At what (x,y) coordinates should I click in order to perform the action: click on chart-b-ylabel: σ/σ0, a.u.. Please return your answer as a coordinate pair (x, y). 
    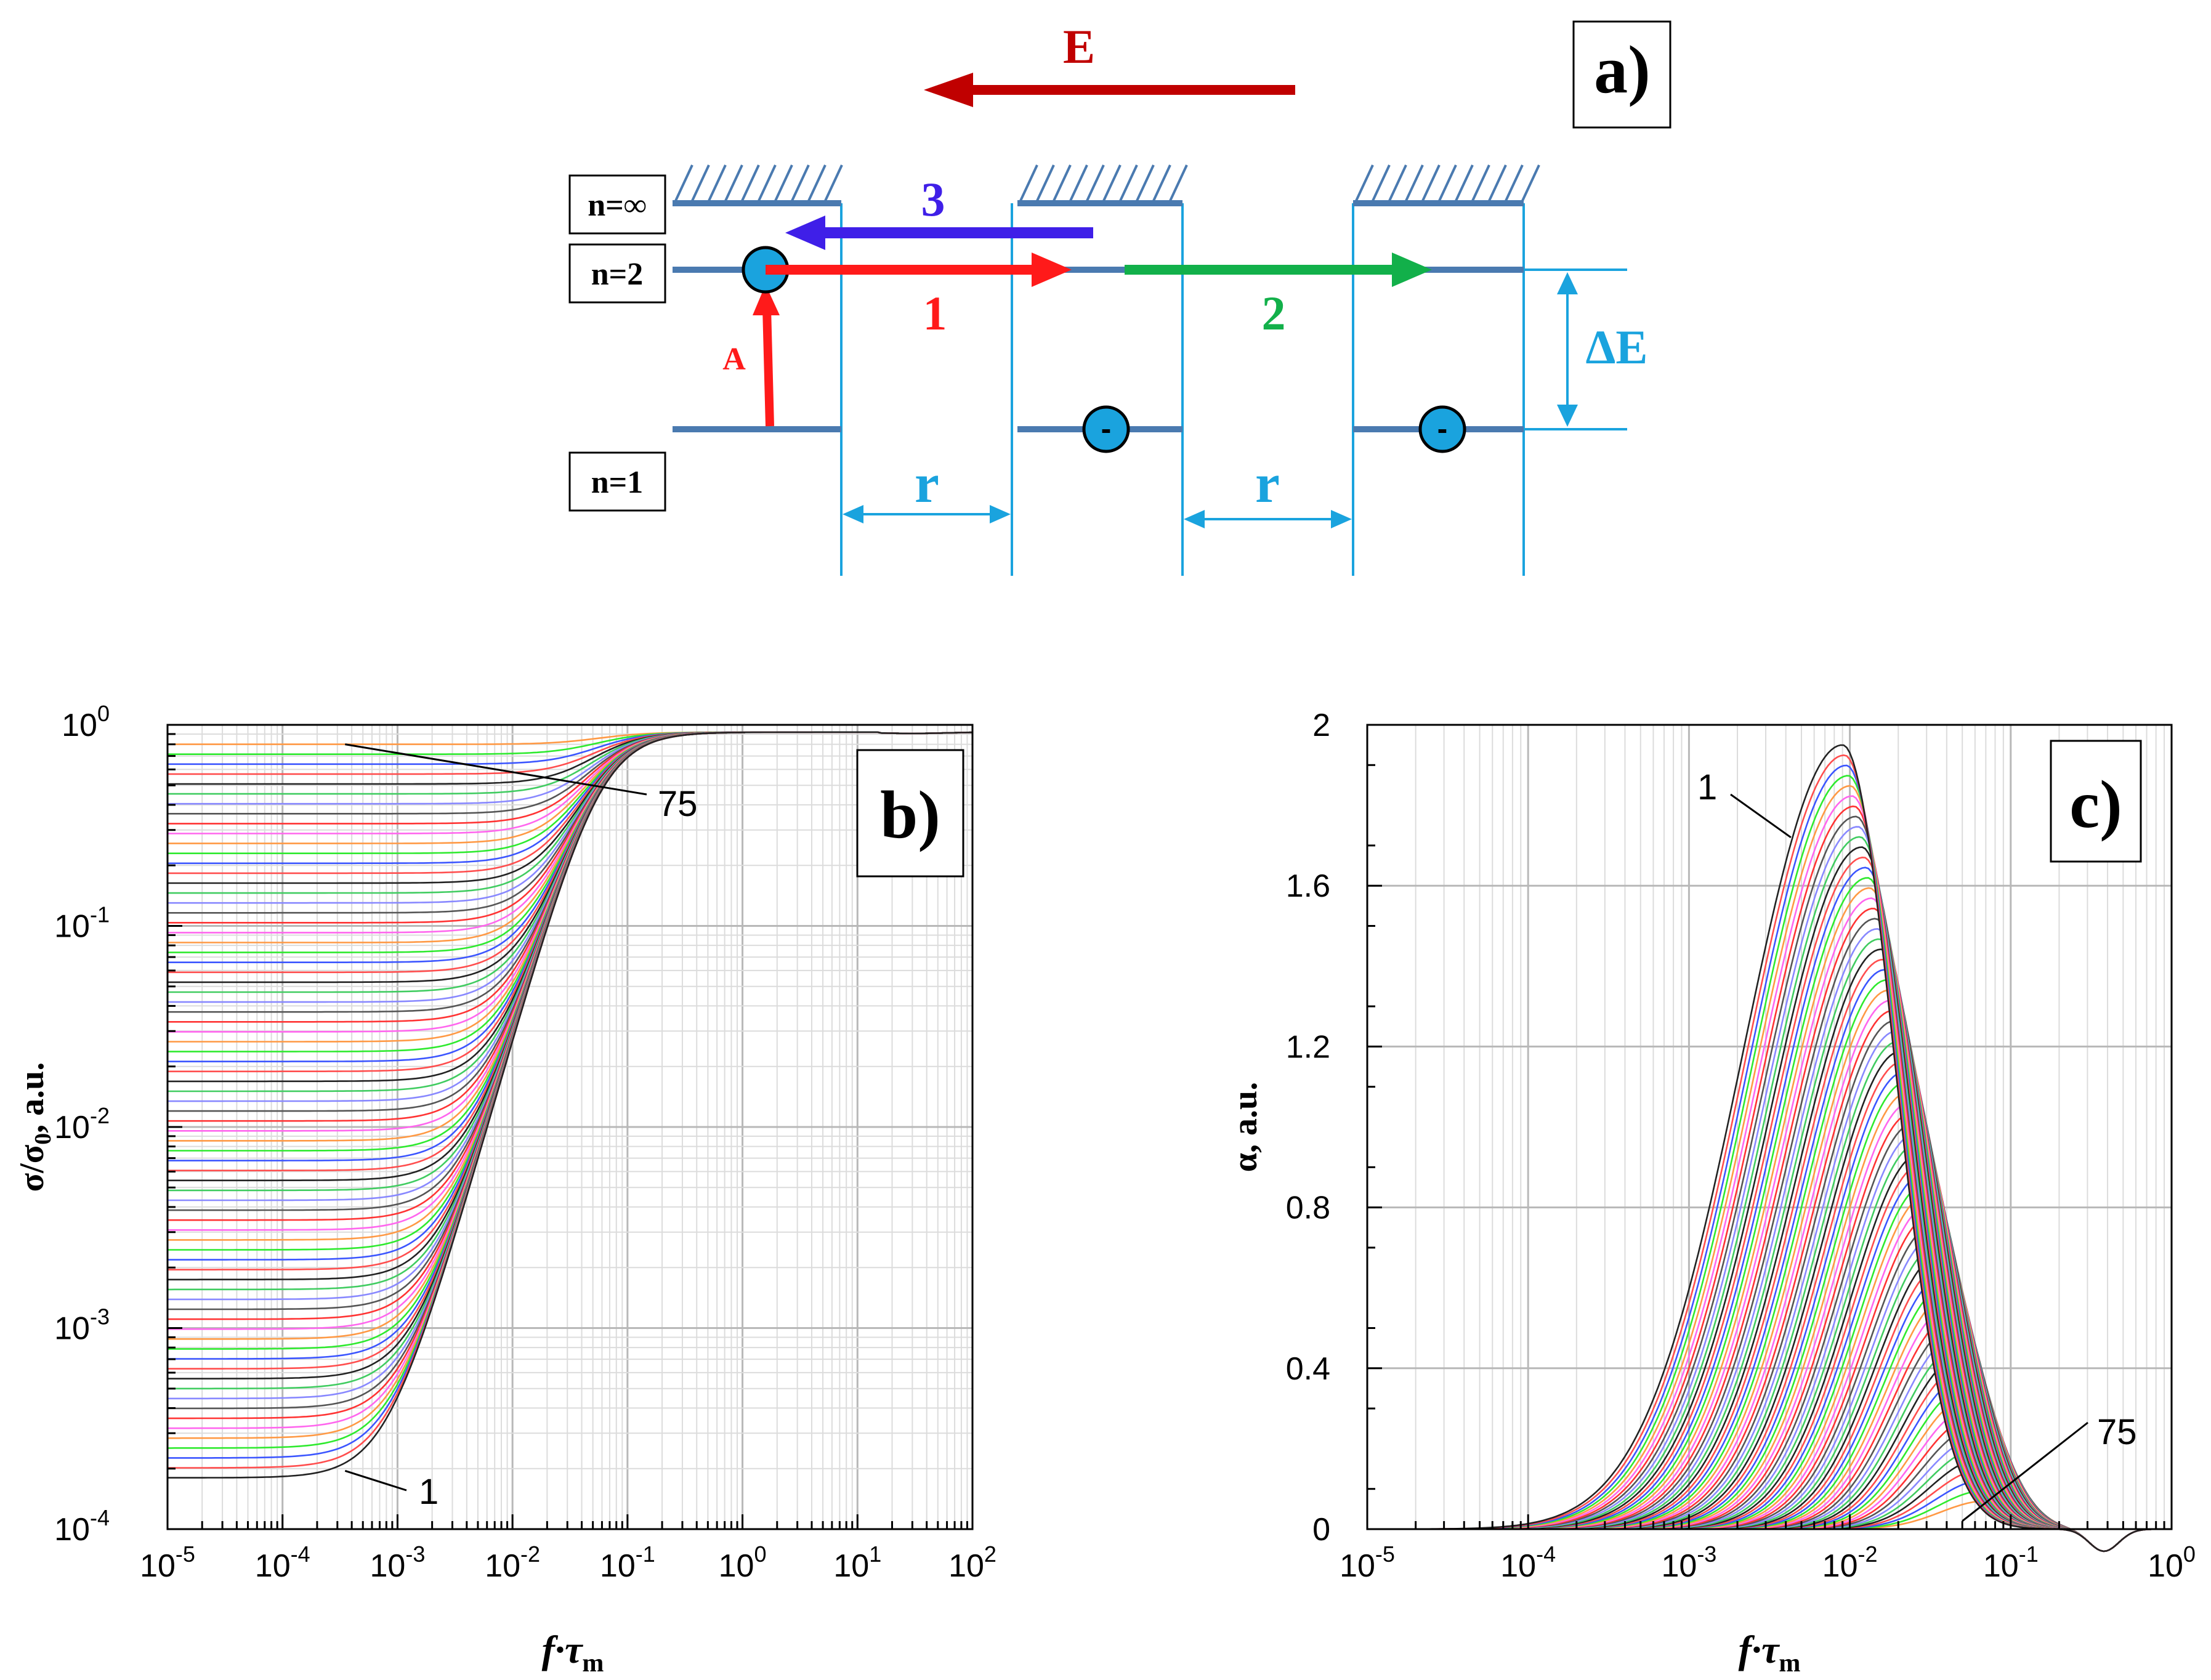
    Looking at the image, I should click on (34, 1127).